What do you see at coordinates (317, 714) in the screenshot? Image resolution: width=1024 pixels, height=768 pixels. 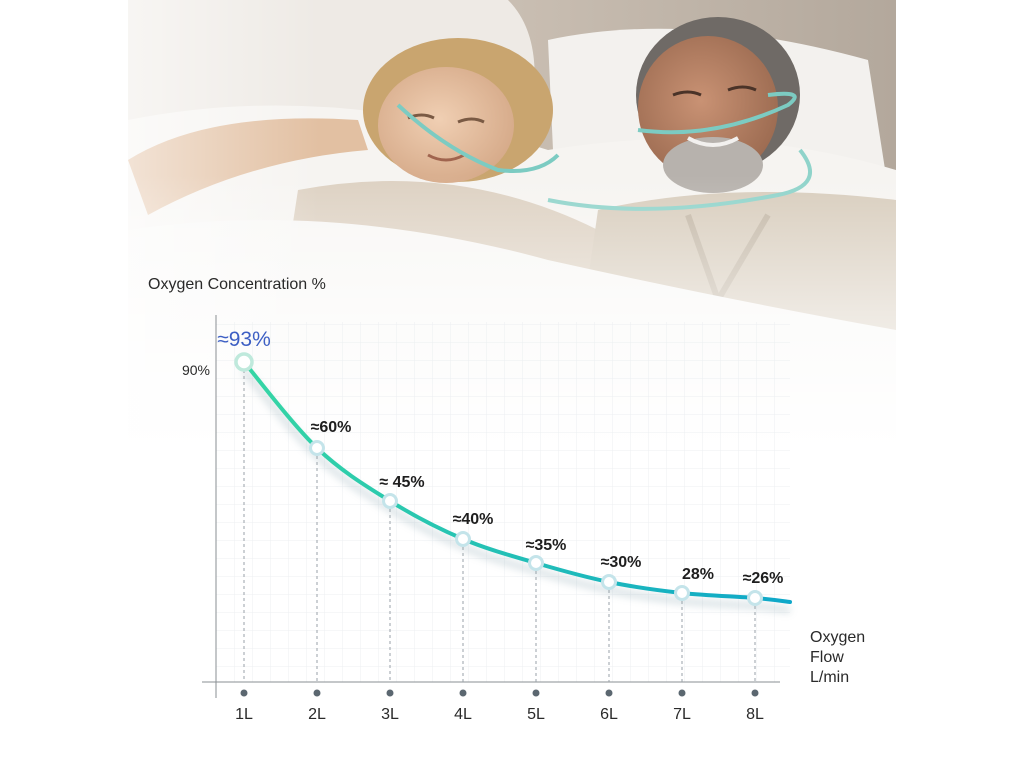 I see `x-tick-label-2: 2L` at bounding box center [317, 714].